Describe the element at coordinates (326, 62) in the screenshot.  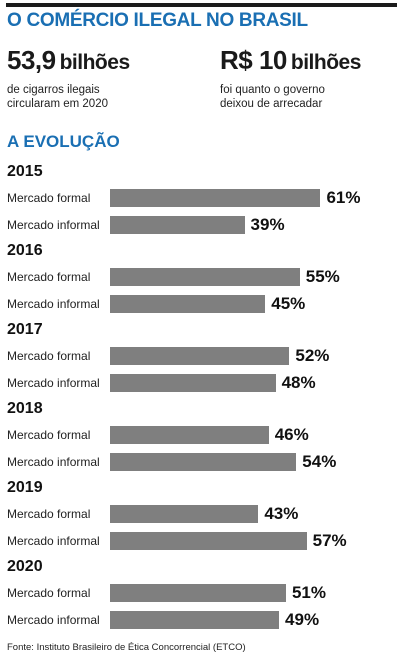
I see `stat-tax-loss-unit: bilhões` at that location.